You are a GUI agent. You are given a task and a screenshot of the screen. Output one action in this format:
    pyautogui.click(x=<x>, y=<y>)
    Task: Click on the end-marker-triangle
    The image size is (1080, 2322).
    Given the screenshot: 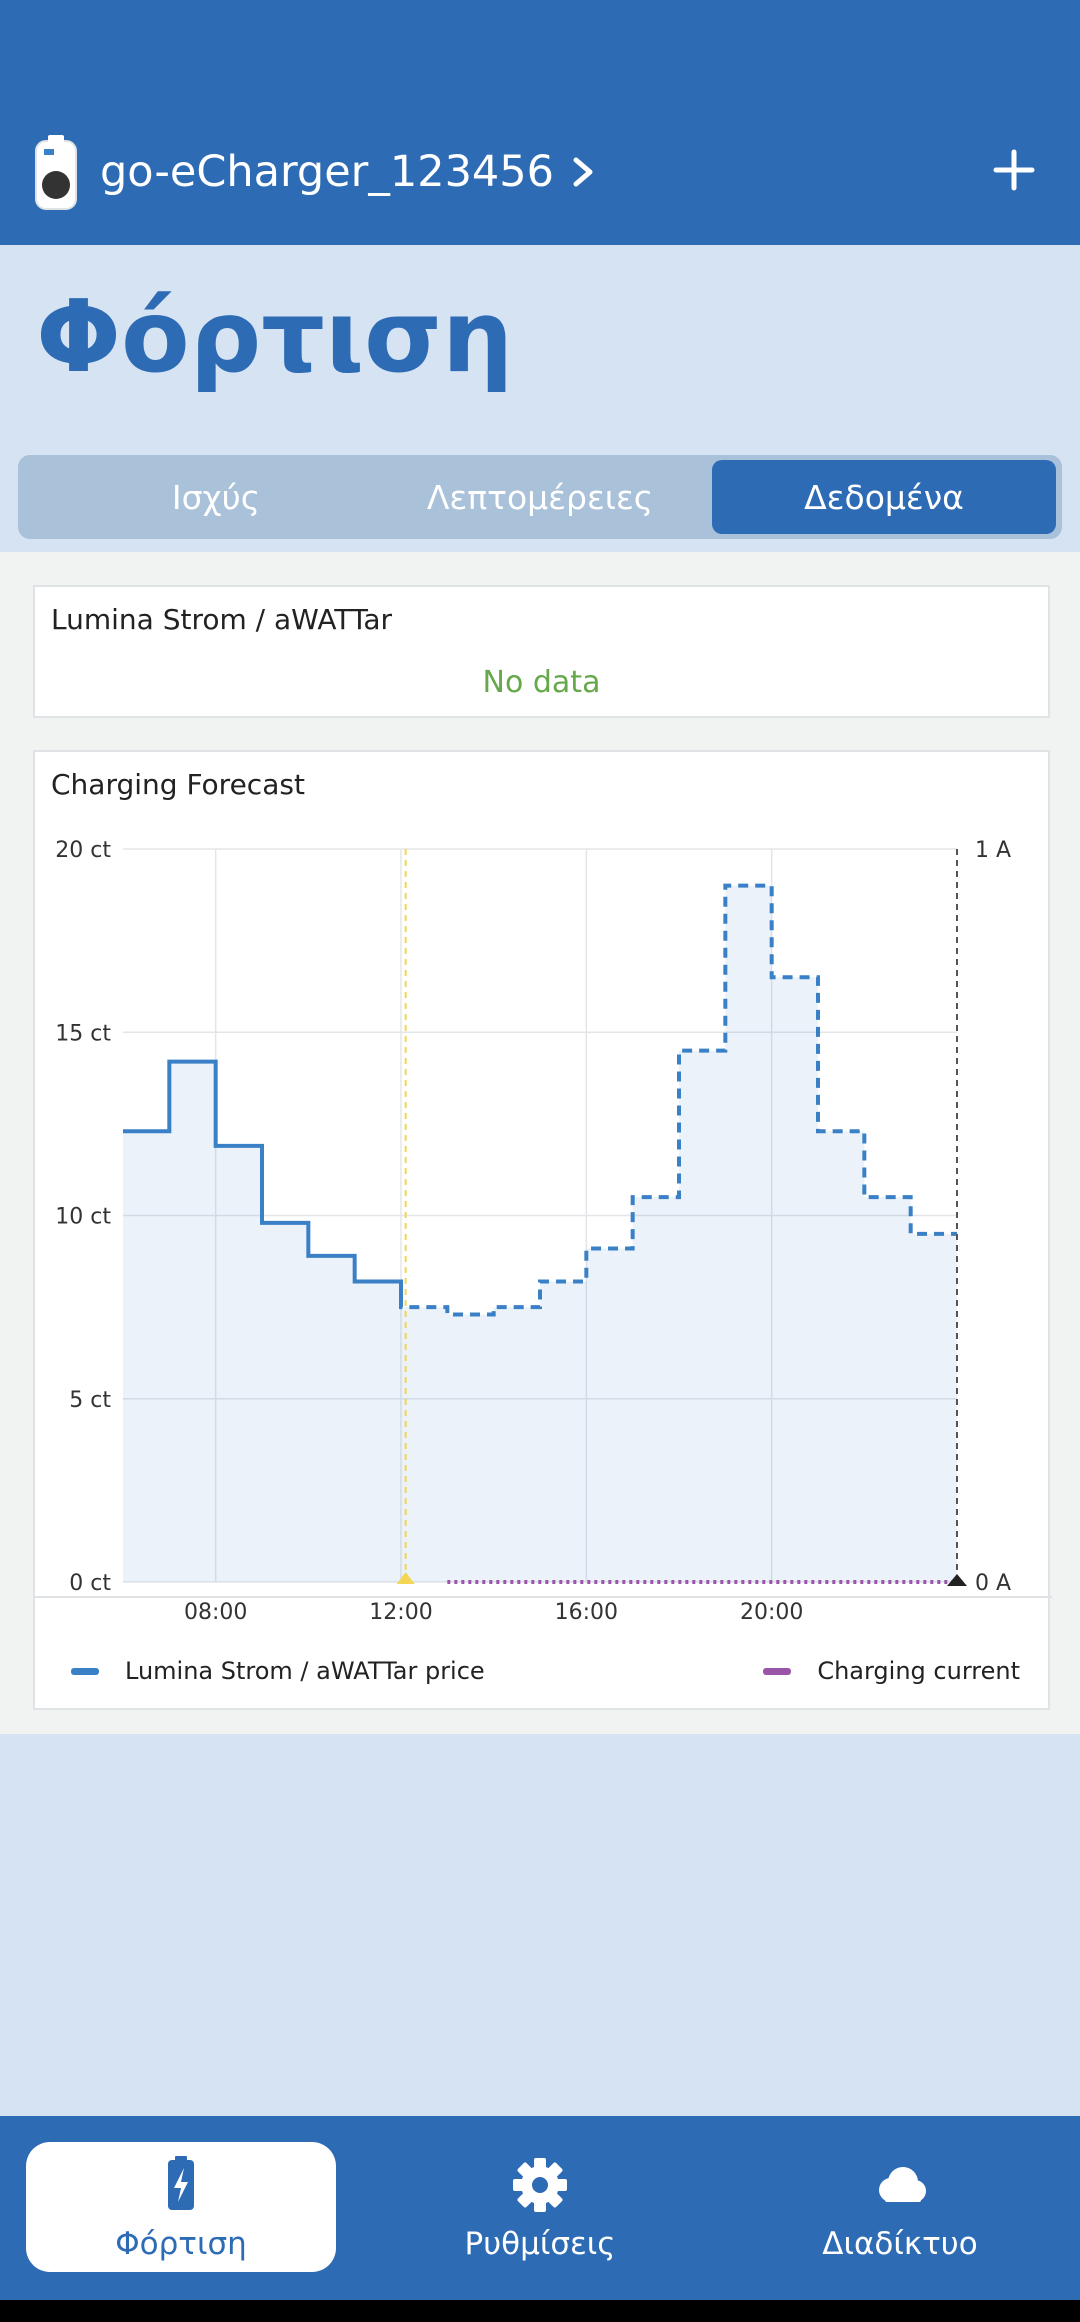 What is the action you would take?
    pyautogui.click(x=957, y=1580)
    